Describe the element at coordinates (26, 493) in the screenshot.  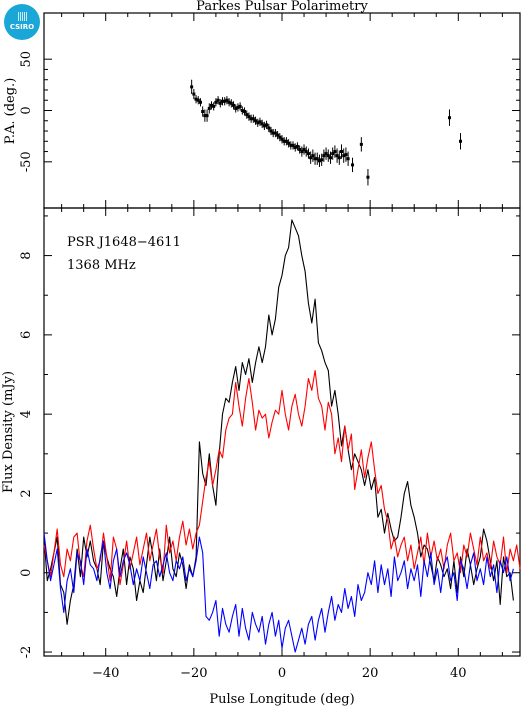
I see `flux-ytick-label: 2` at that location.